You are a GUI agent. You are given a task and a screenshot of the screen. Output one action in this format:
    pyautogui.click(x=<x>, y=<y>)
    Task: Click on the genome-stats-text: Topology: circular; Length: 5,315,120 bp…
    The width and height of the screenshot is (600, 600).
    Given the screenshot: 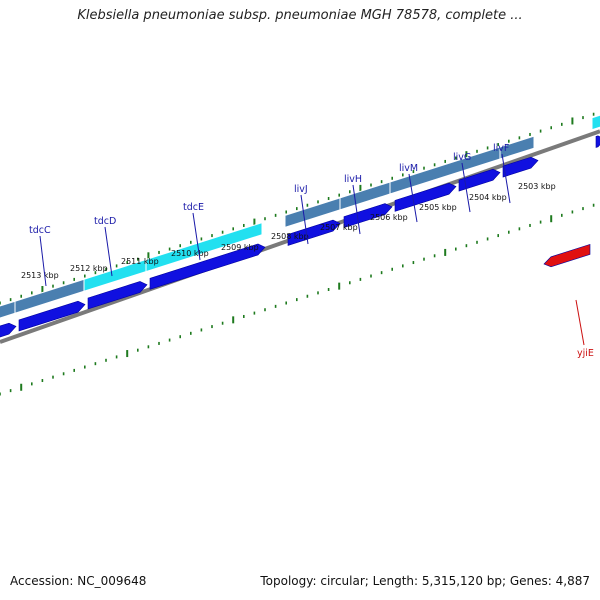 What is the action you would take?
    pyautogui.click(x=425, y=581)
    